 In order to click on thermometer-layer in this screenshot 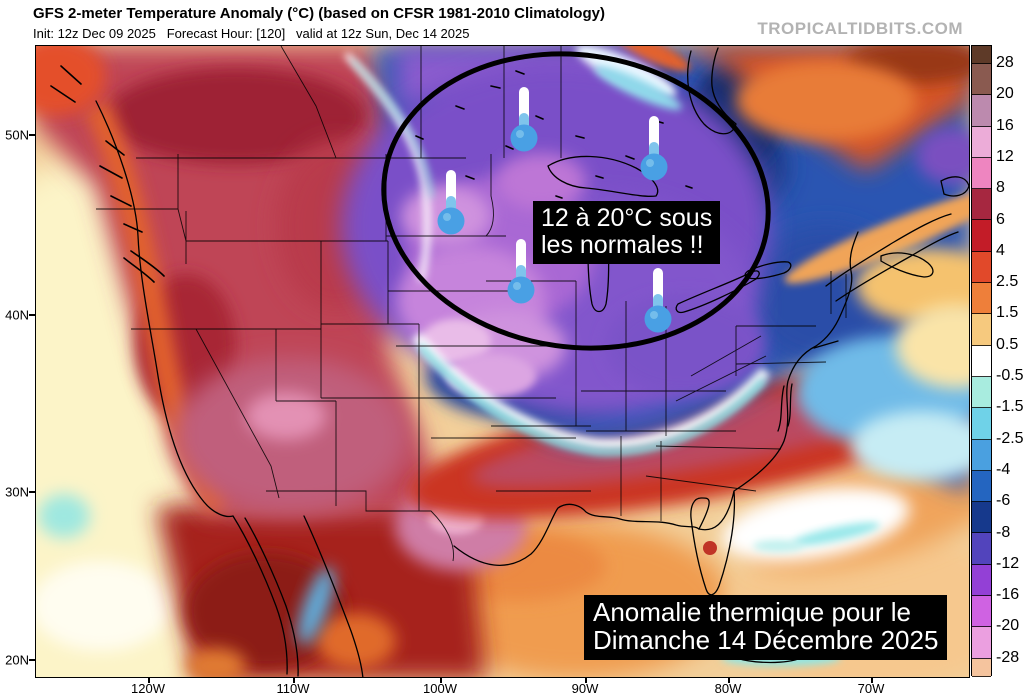, I will do `click(554, 210)`.